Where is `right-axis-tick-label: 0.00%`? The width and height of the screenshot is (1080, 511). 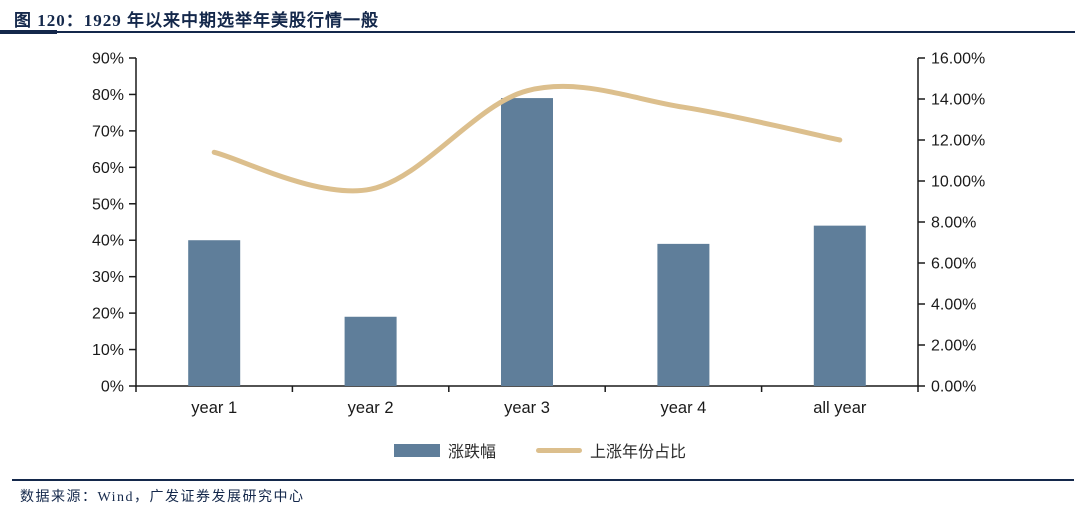
right-axis-tick-label: 0.00% is located at coordinates (953, 387).